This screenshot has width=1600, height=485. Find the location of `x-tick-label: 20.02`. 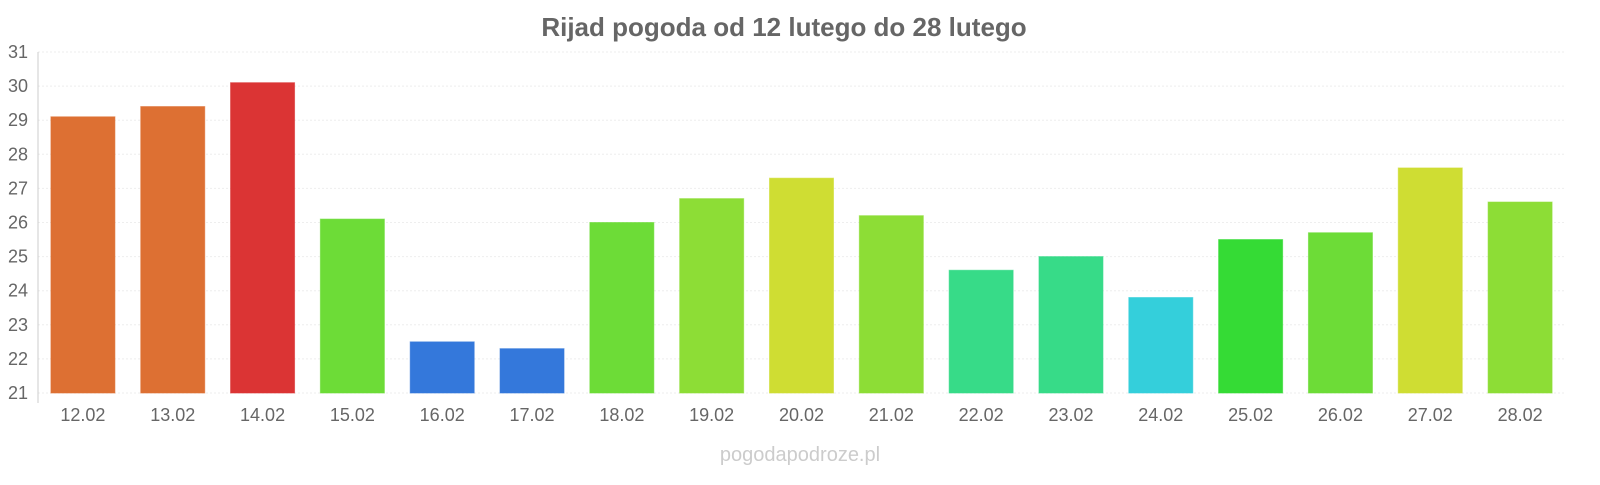

x-tick-label: 20.02 is located at coordinates (801, 415).